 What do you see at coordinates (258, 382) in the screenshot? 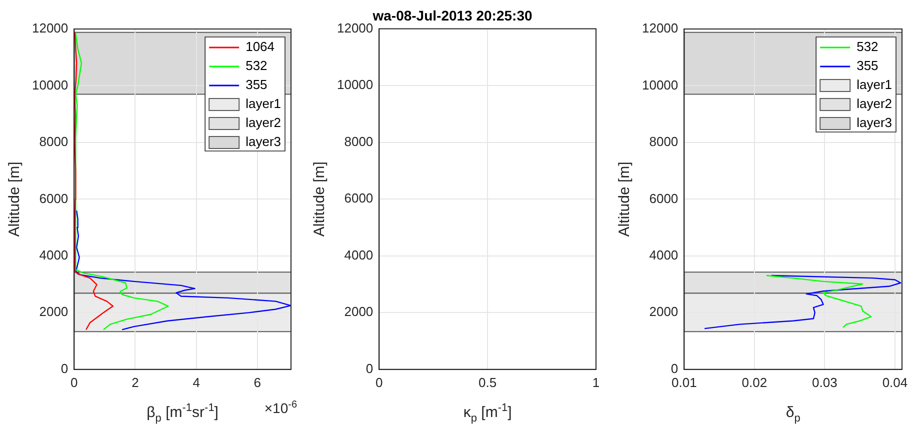
I see `x-tick-label: 6` at bounding box center [258, 382].